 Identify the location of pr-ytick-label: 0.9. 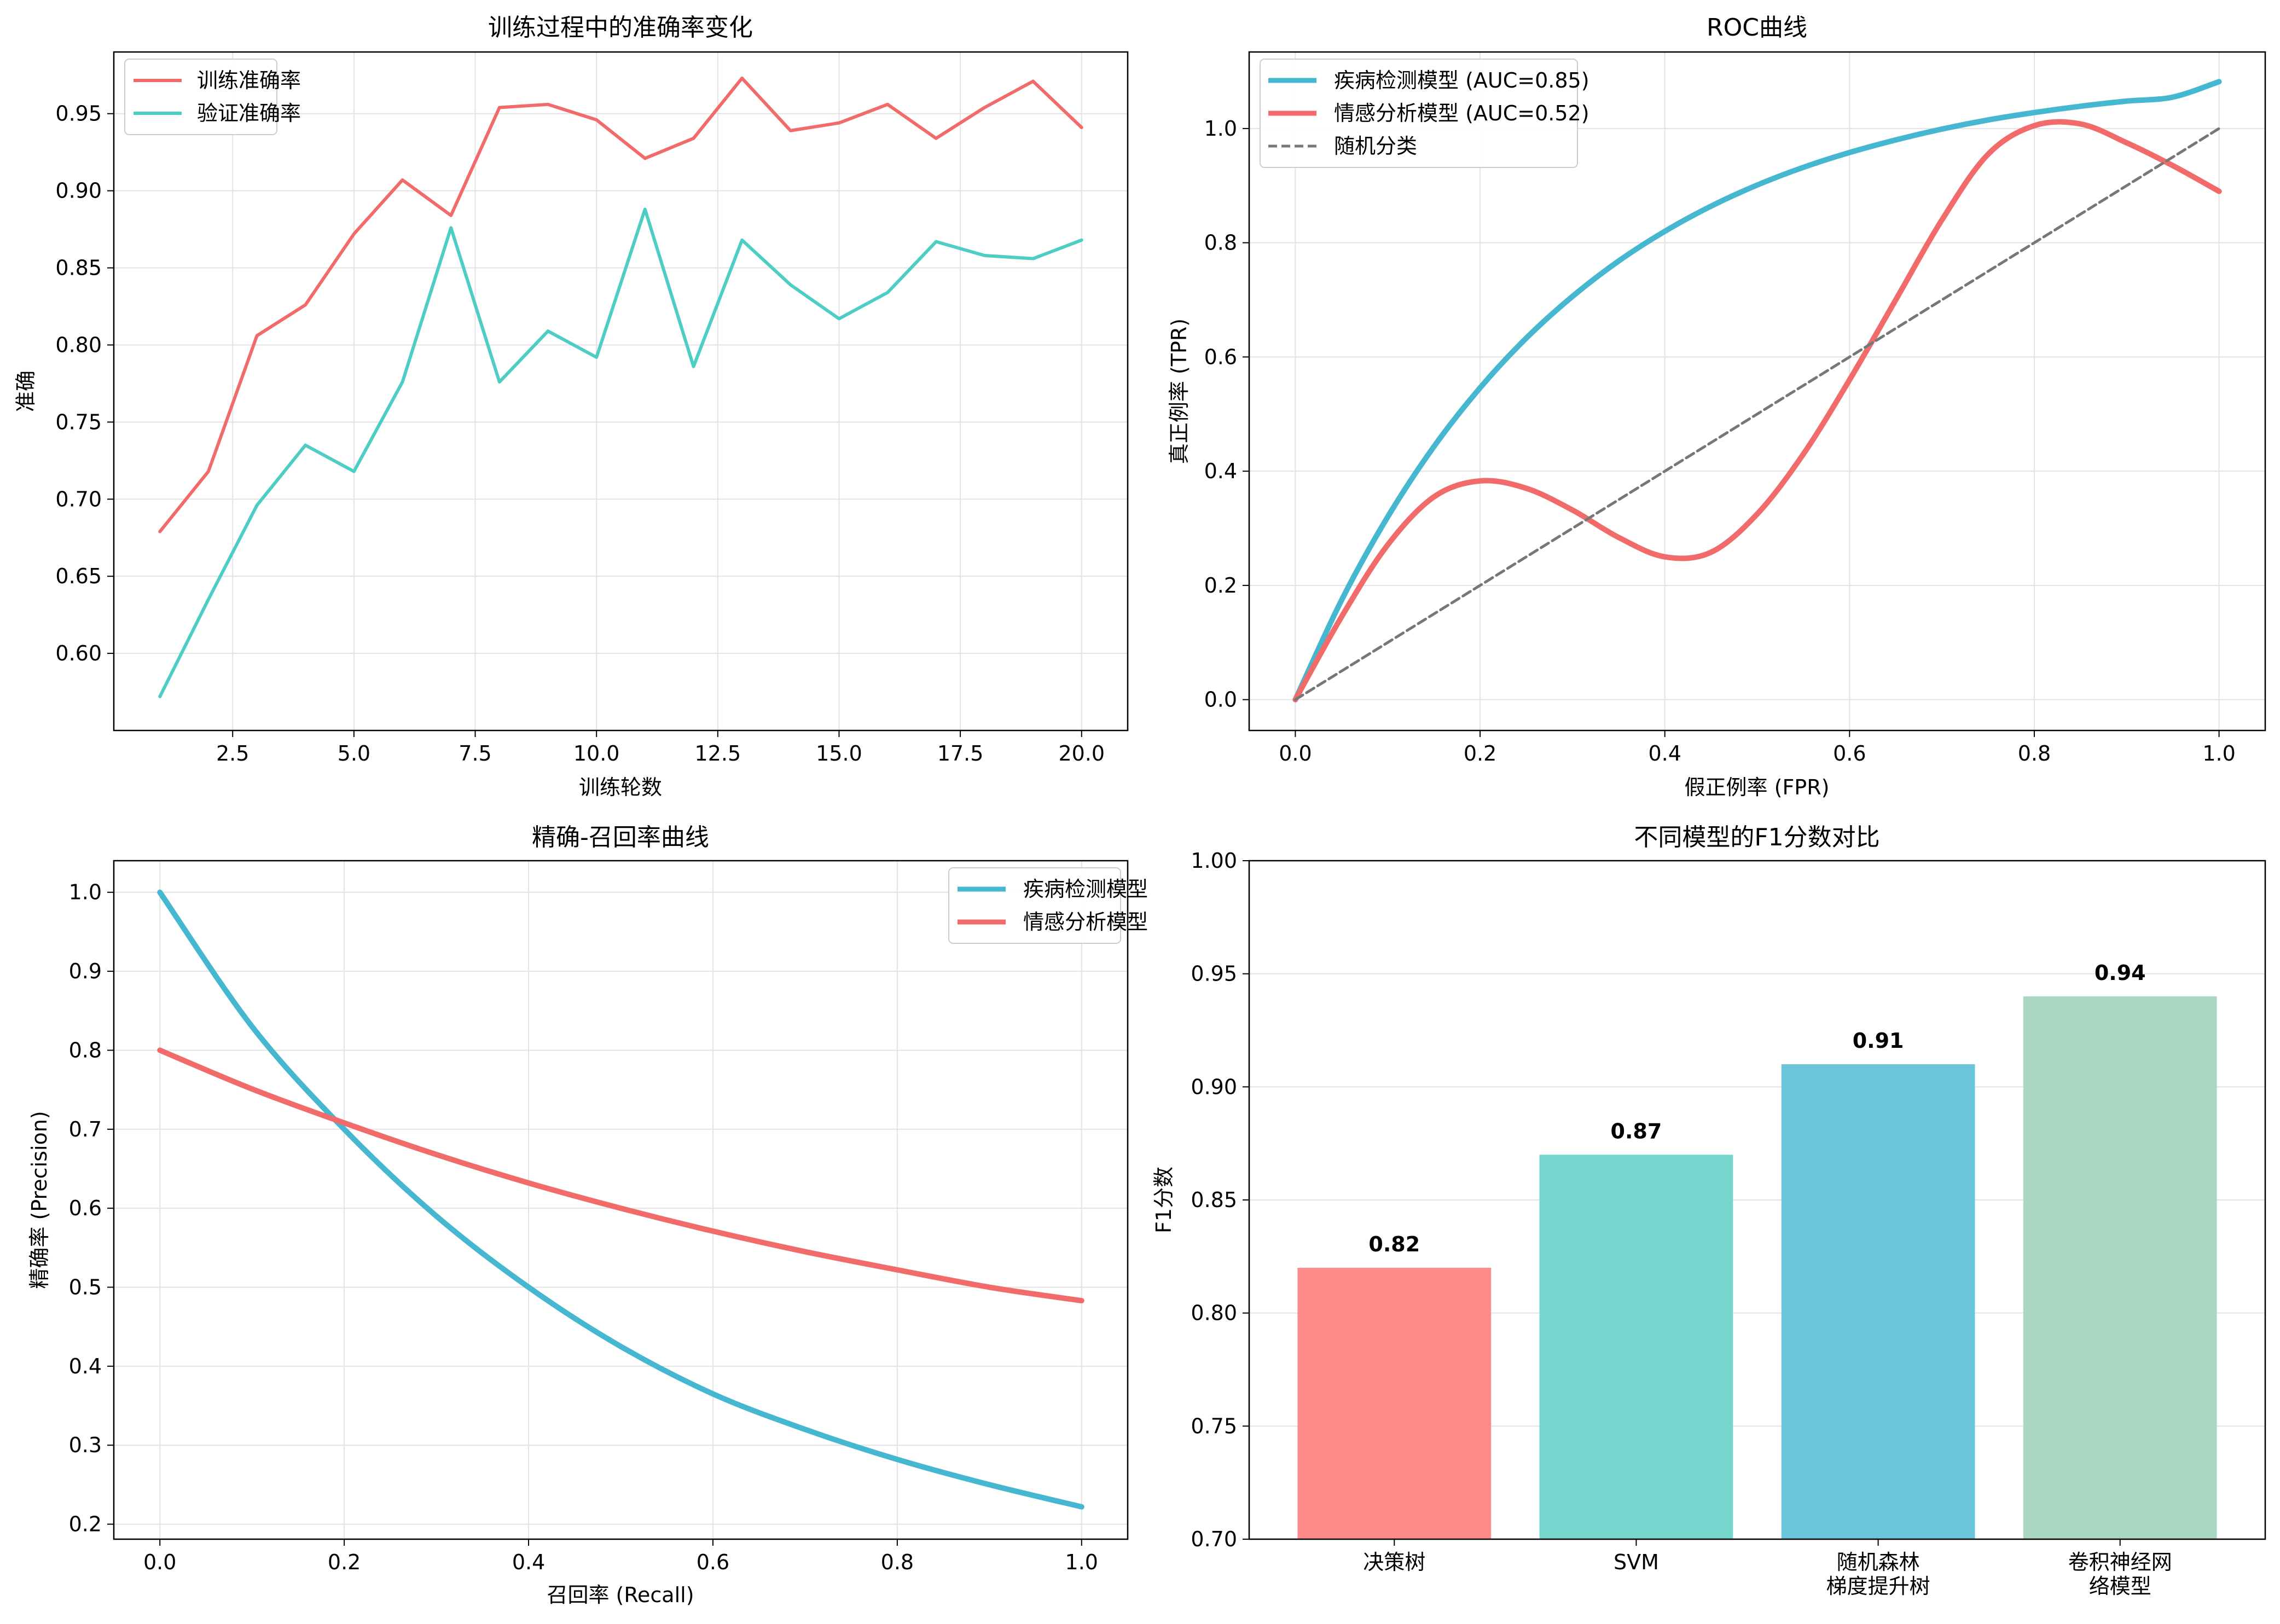
(85, 971).